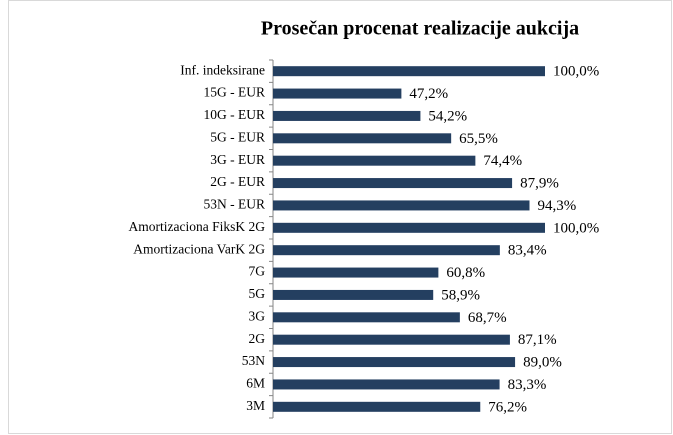  I want to click on y-tick-label: 53N, so click(254, 360).